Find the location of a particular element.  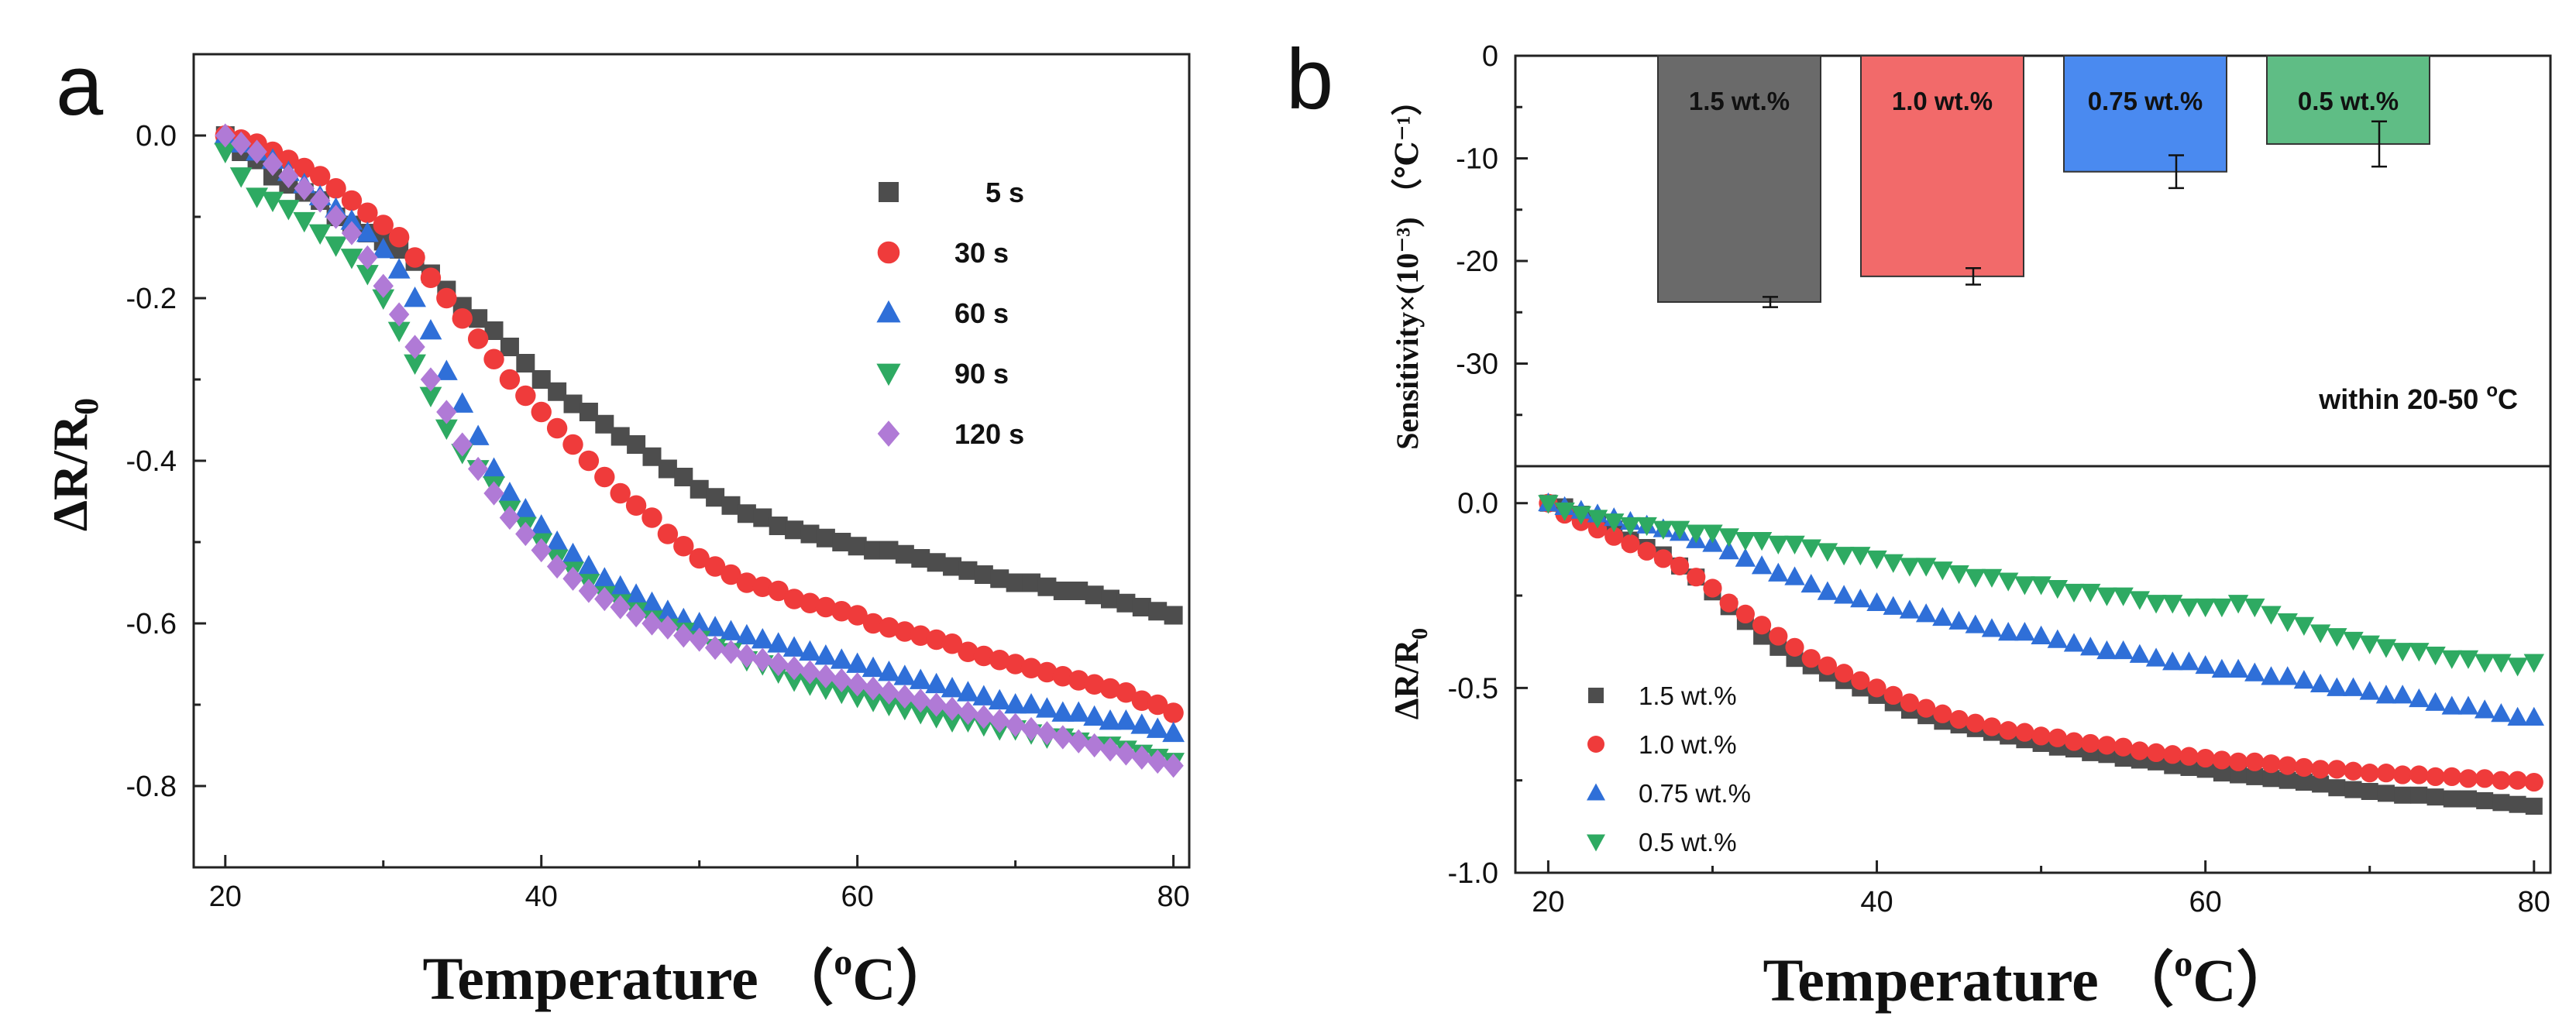

y-tick-label-a: -0.2 is located at coordinates (151, 299).